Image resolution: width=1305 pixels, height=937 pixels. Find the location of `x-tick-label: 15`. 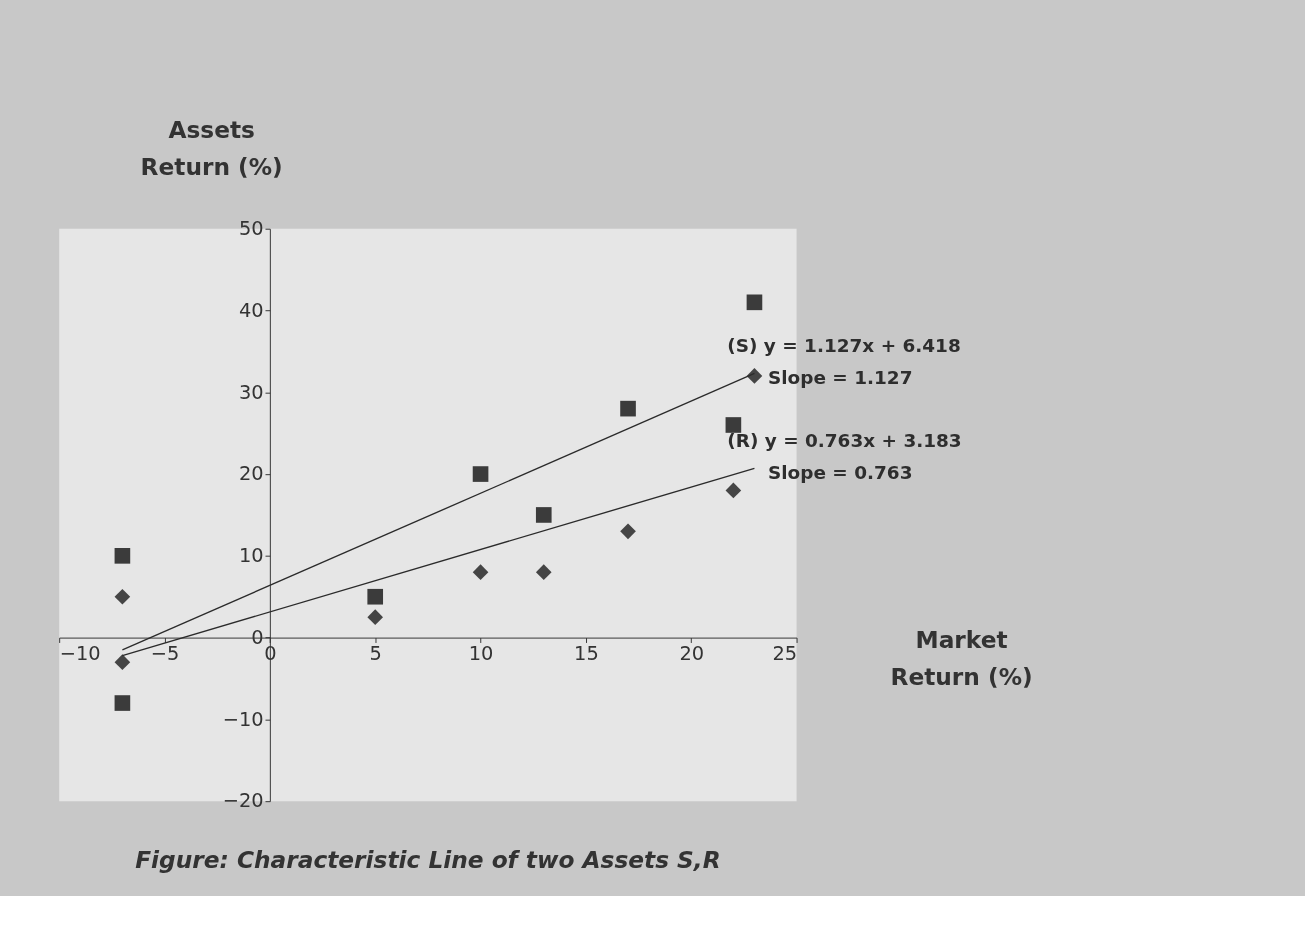

x-tick-label: 15 is located at coordinates (586, 654).